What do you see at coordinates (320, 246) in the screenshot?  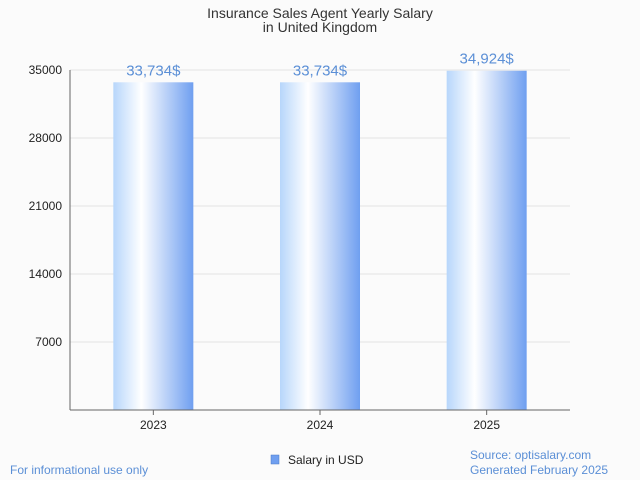 I see `bar-2024` at bounding box center [320, 246].